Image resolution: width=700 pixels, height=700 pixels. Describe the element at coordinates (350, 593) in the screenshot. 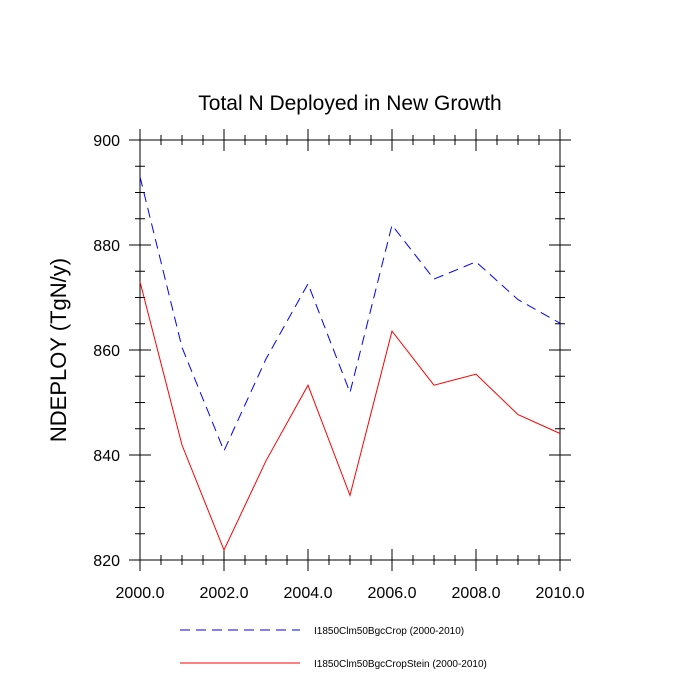

I see `x-tick-labels: 2000.0 2002.0 2004.0 2006.0 2008.0 2010.0` at that location.